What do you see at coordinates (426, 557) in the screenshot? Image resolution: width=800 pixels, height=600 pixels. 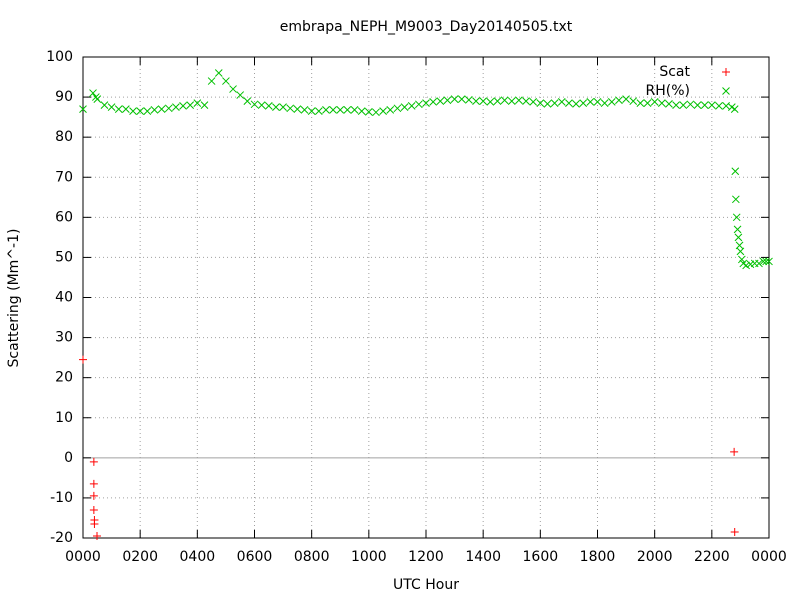 I see `x-tick-label: 1200` at bounding box center [426, 557].